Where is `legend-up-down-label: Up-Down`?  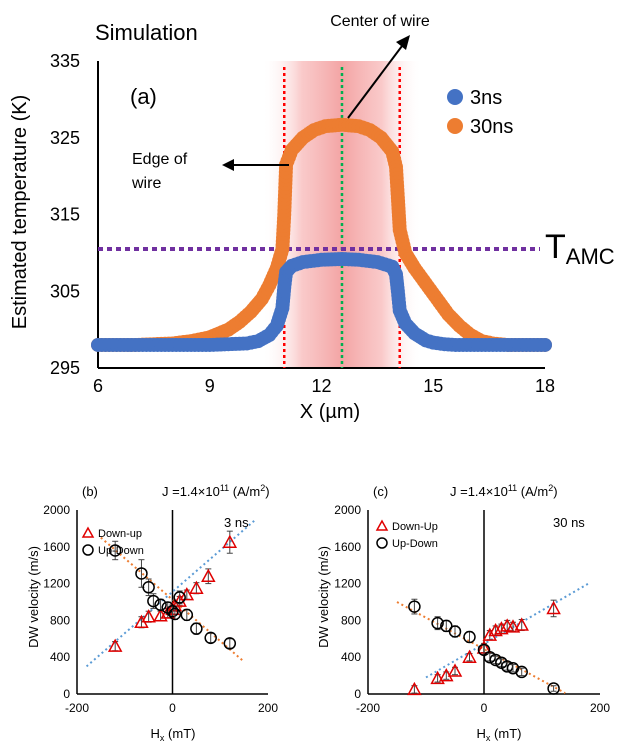
legend-up-down-label: Up-Down is located at coordinates (121, 551).